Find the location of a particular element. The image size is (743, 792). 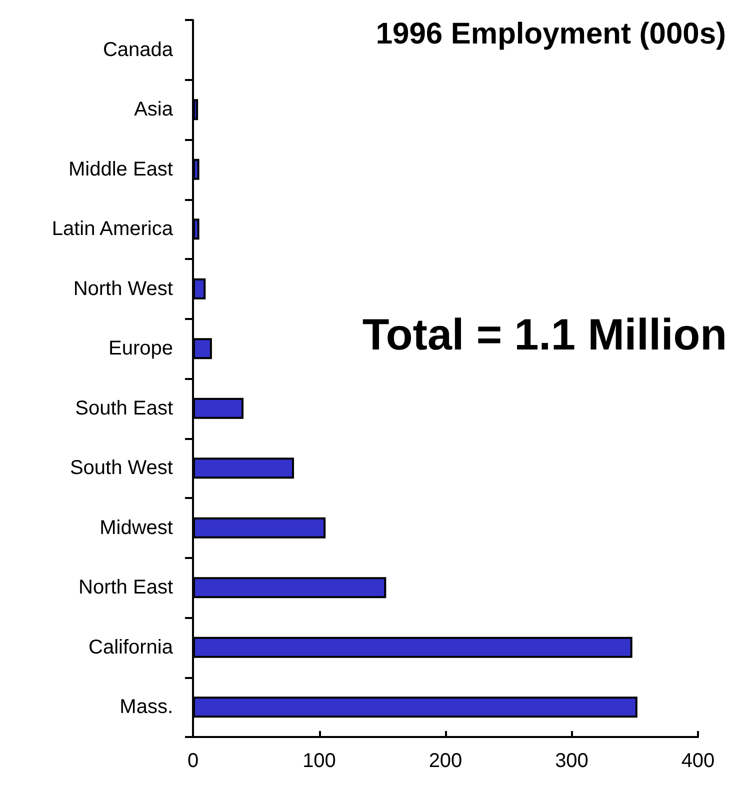

y-tick-label: South West is located at coordinates (122, 468).